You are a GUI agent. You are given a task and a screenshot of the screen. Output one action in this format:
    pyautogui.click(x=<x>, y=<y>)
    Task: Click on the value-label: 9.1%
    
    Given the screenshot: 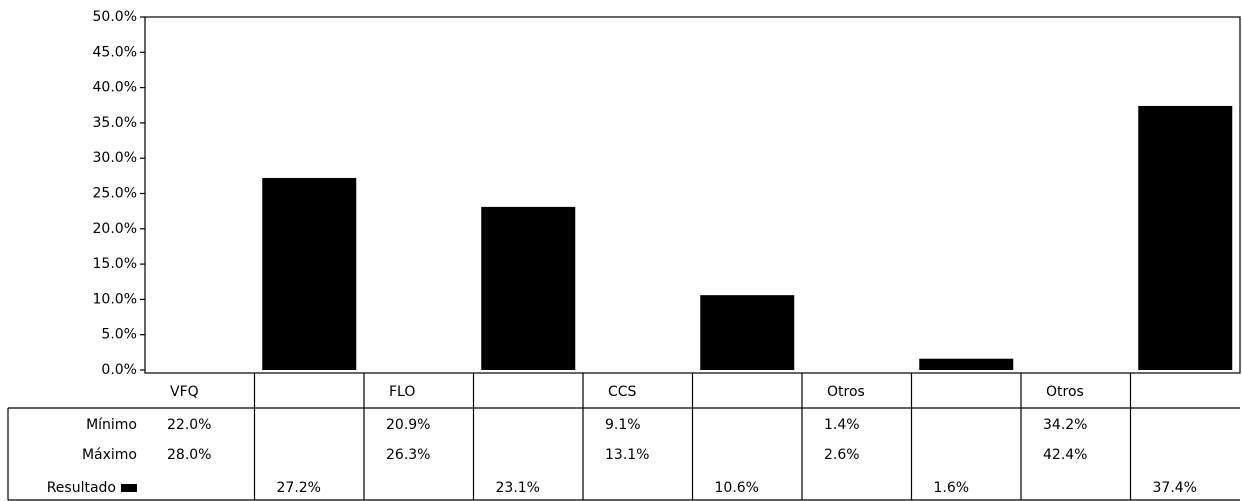 What is the action you would take?
    pyautogui.click(x=623, y=425)
    